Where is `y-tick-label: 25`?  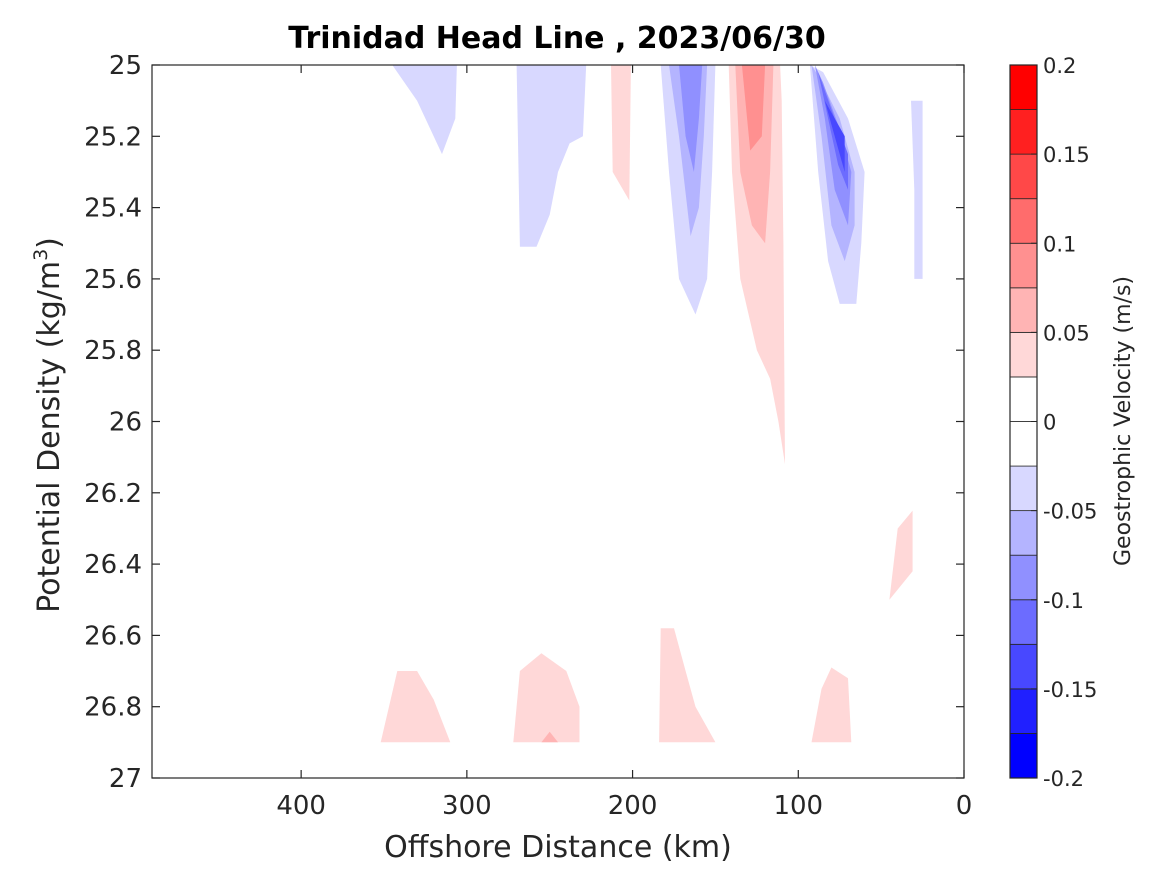 y-tick-label: 25 is located at coordinates (125, 66).